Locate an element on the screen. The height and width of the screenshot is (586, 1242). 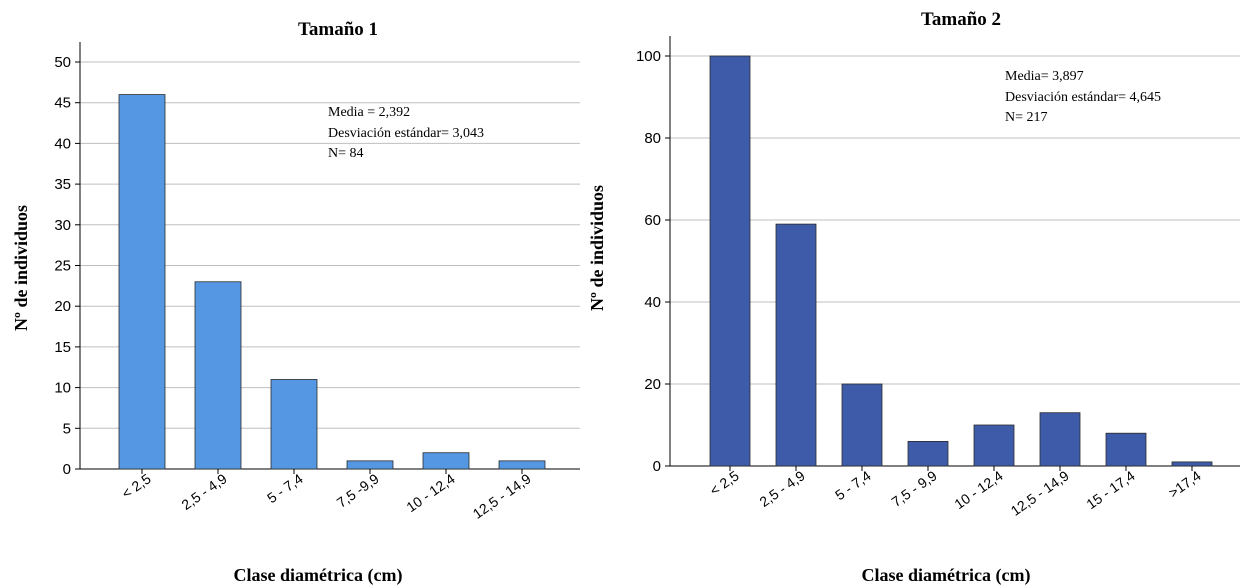
y-tick-label: 25 is located at coordinates (62, 266).